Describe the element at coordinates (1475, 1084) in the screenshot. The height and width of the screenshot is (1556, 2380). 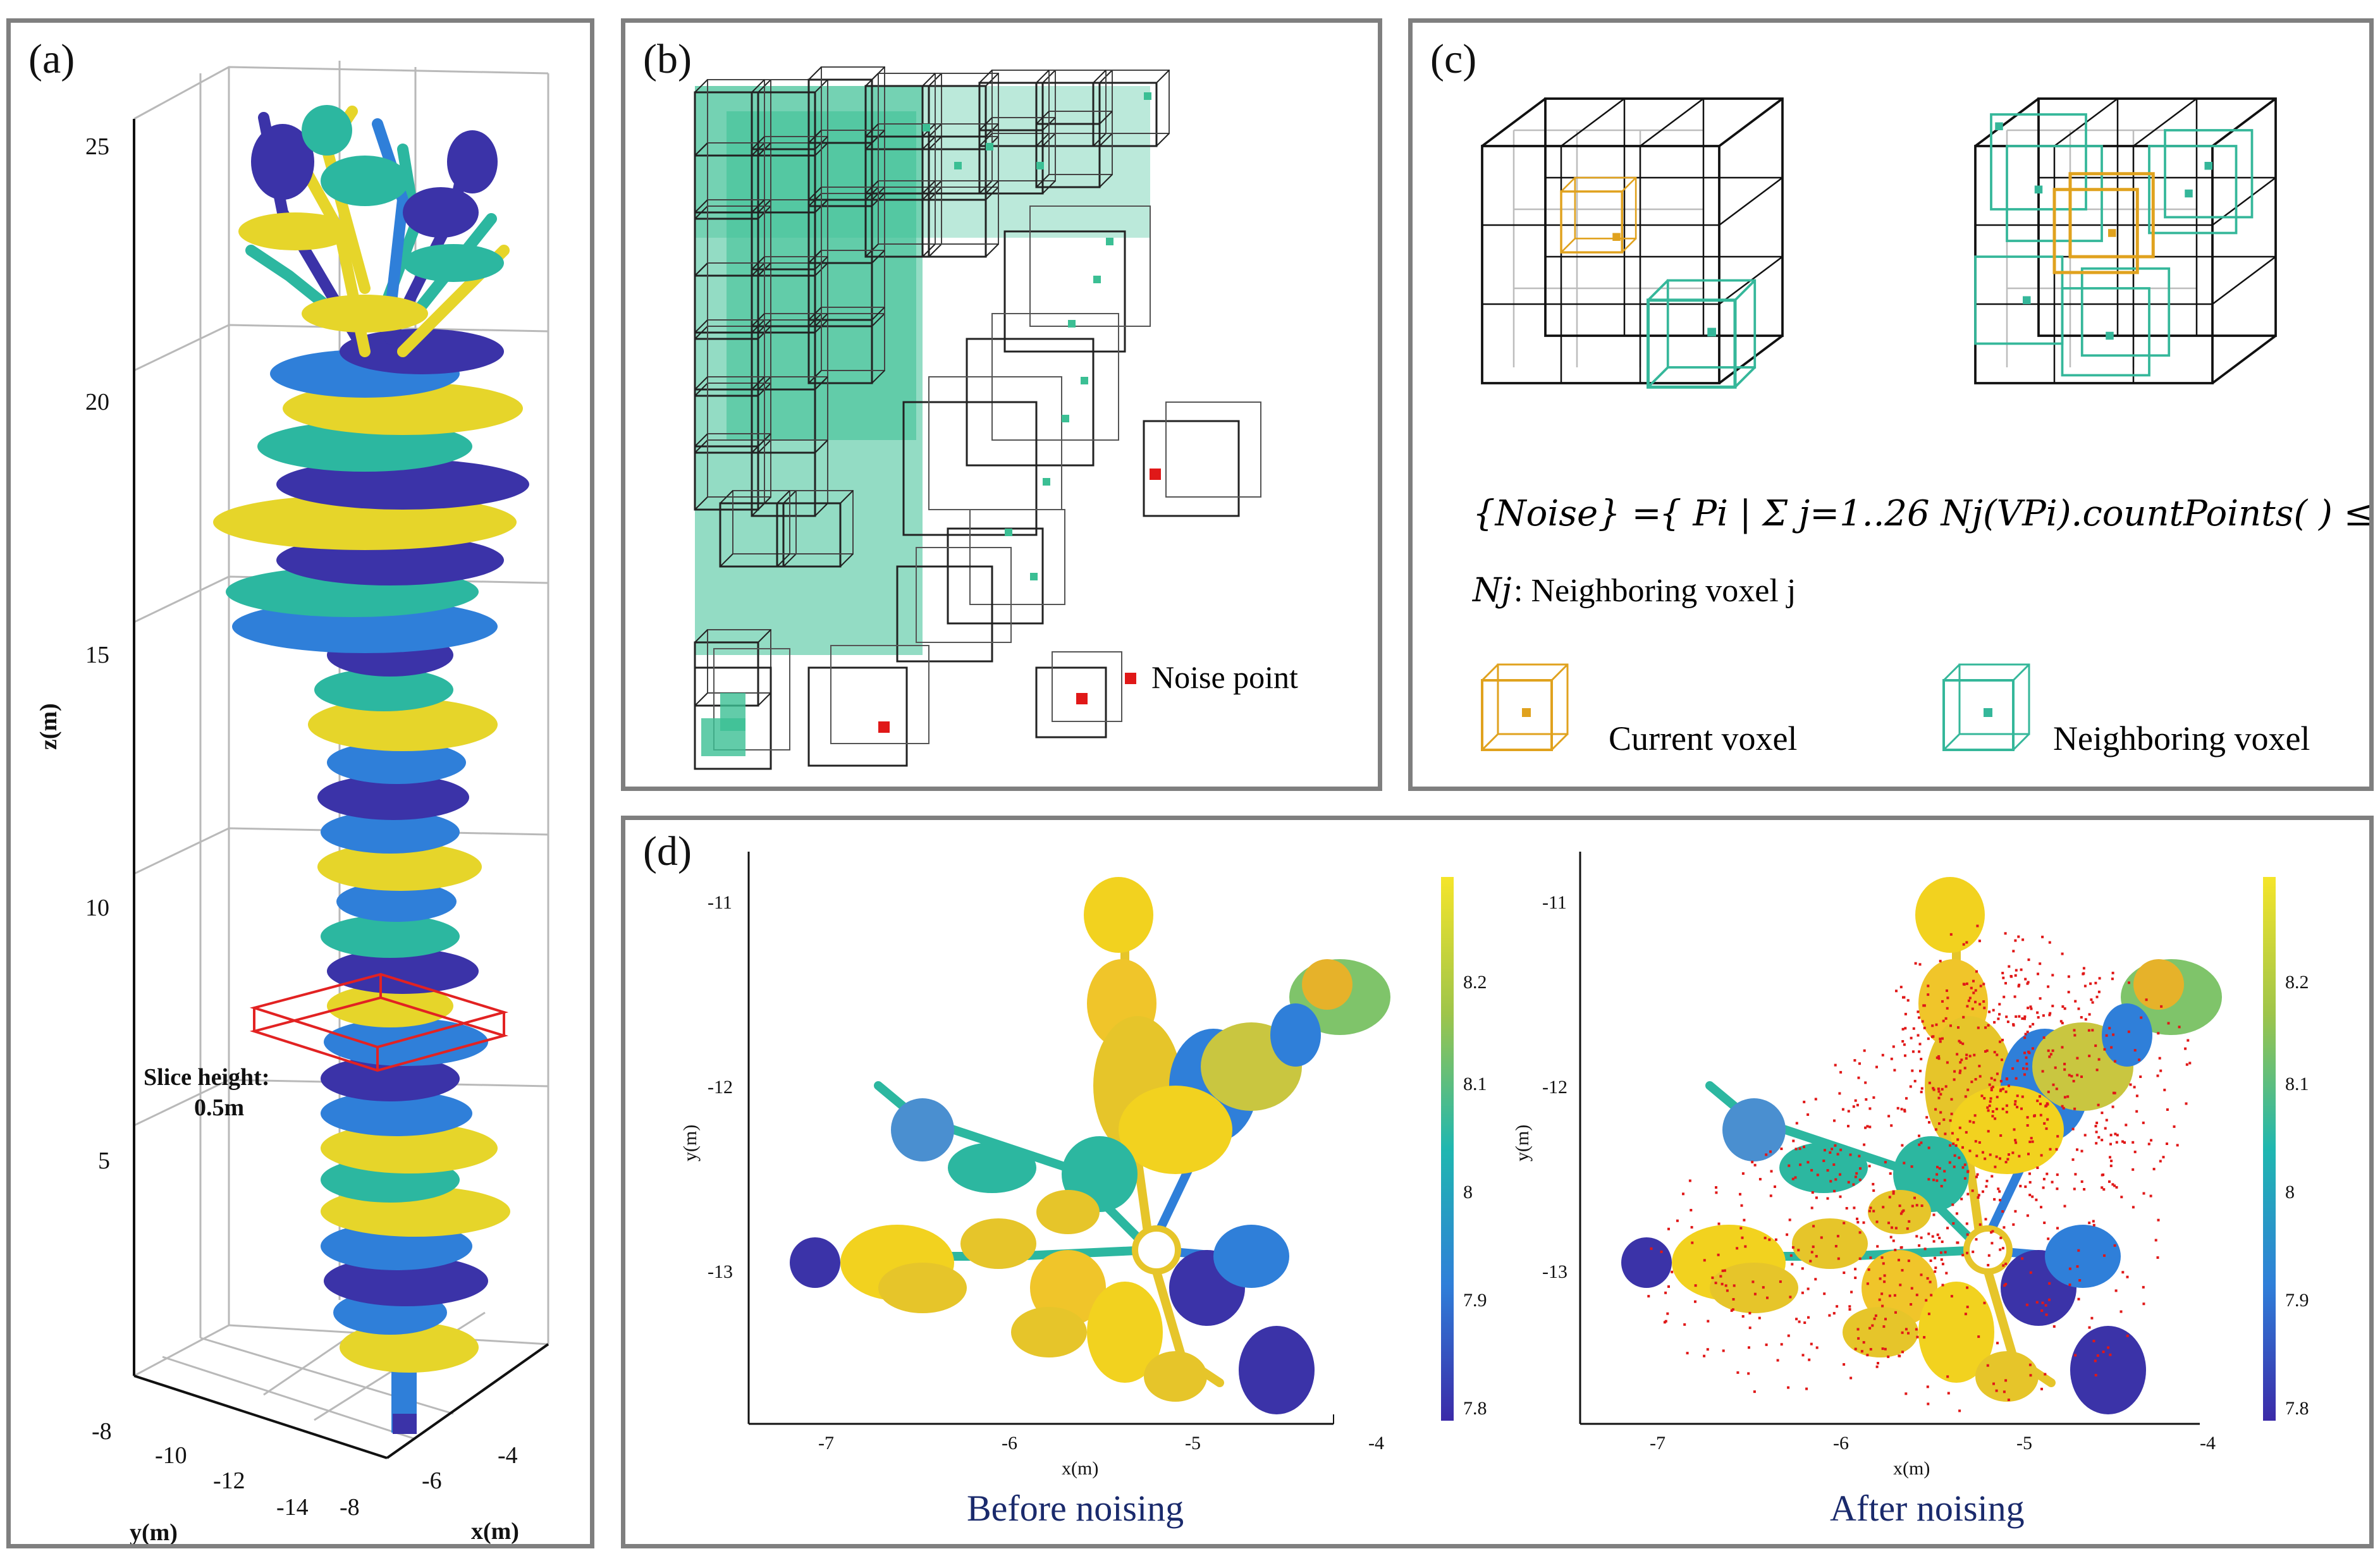
I see `colorbar-tick: 8.1` at that location.